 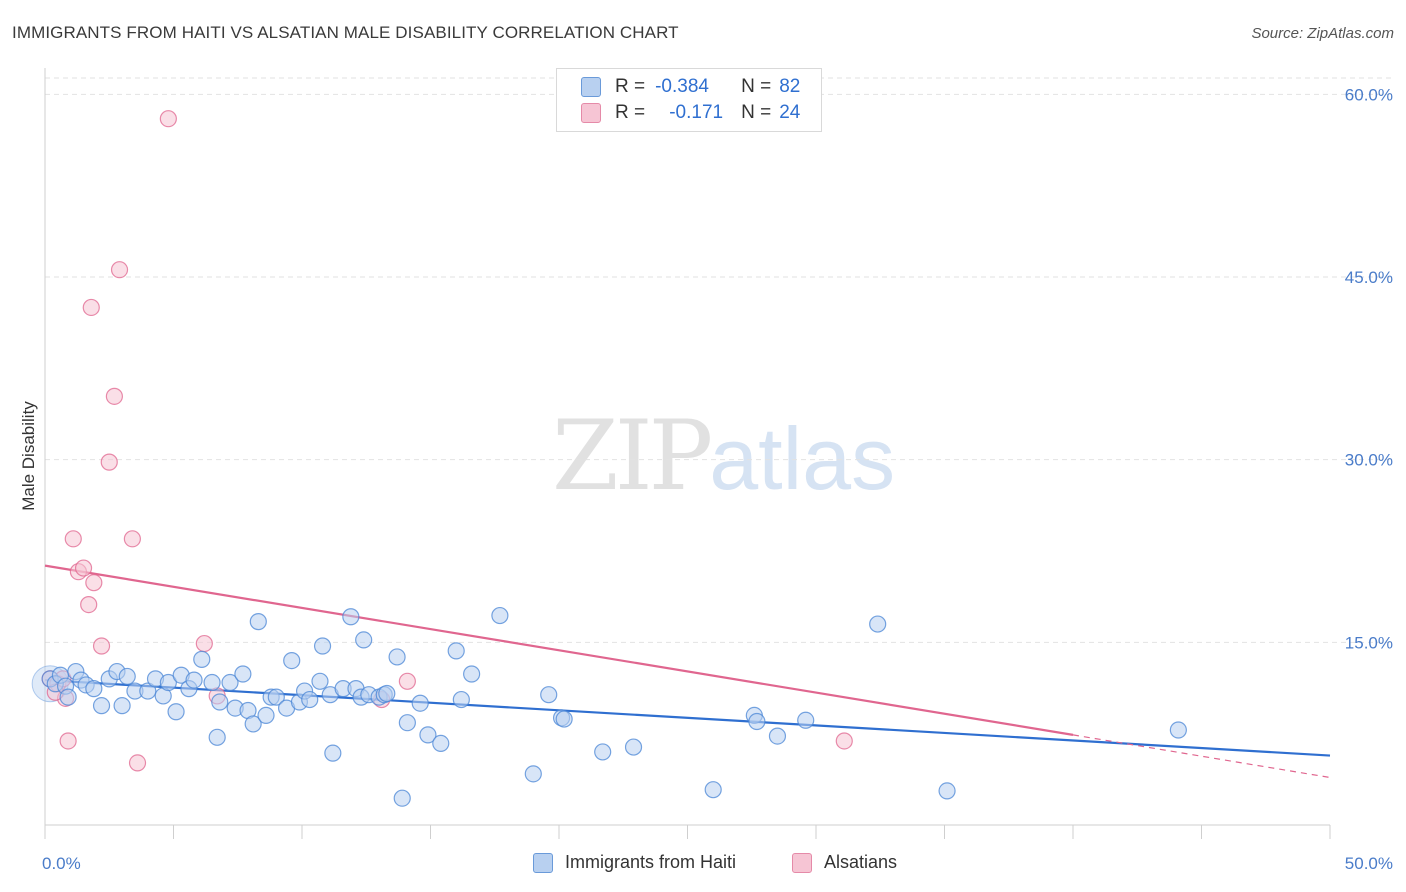 I want to click on watermark-atlas: atlas, so click(x=802, y=458).